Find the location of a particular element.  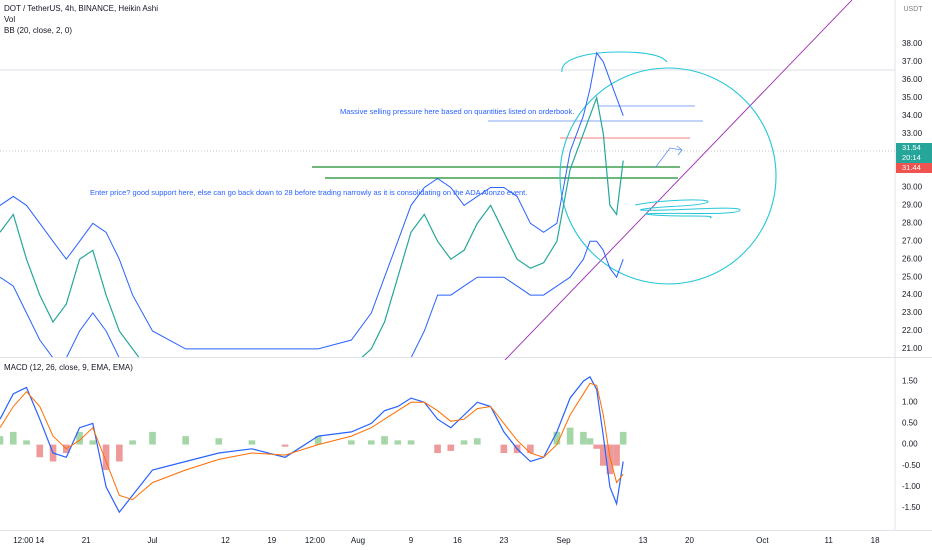

y-tick-label: 36.00 is located at coordinates (912, 79).